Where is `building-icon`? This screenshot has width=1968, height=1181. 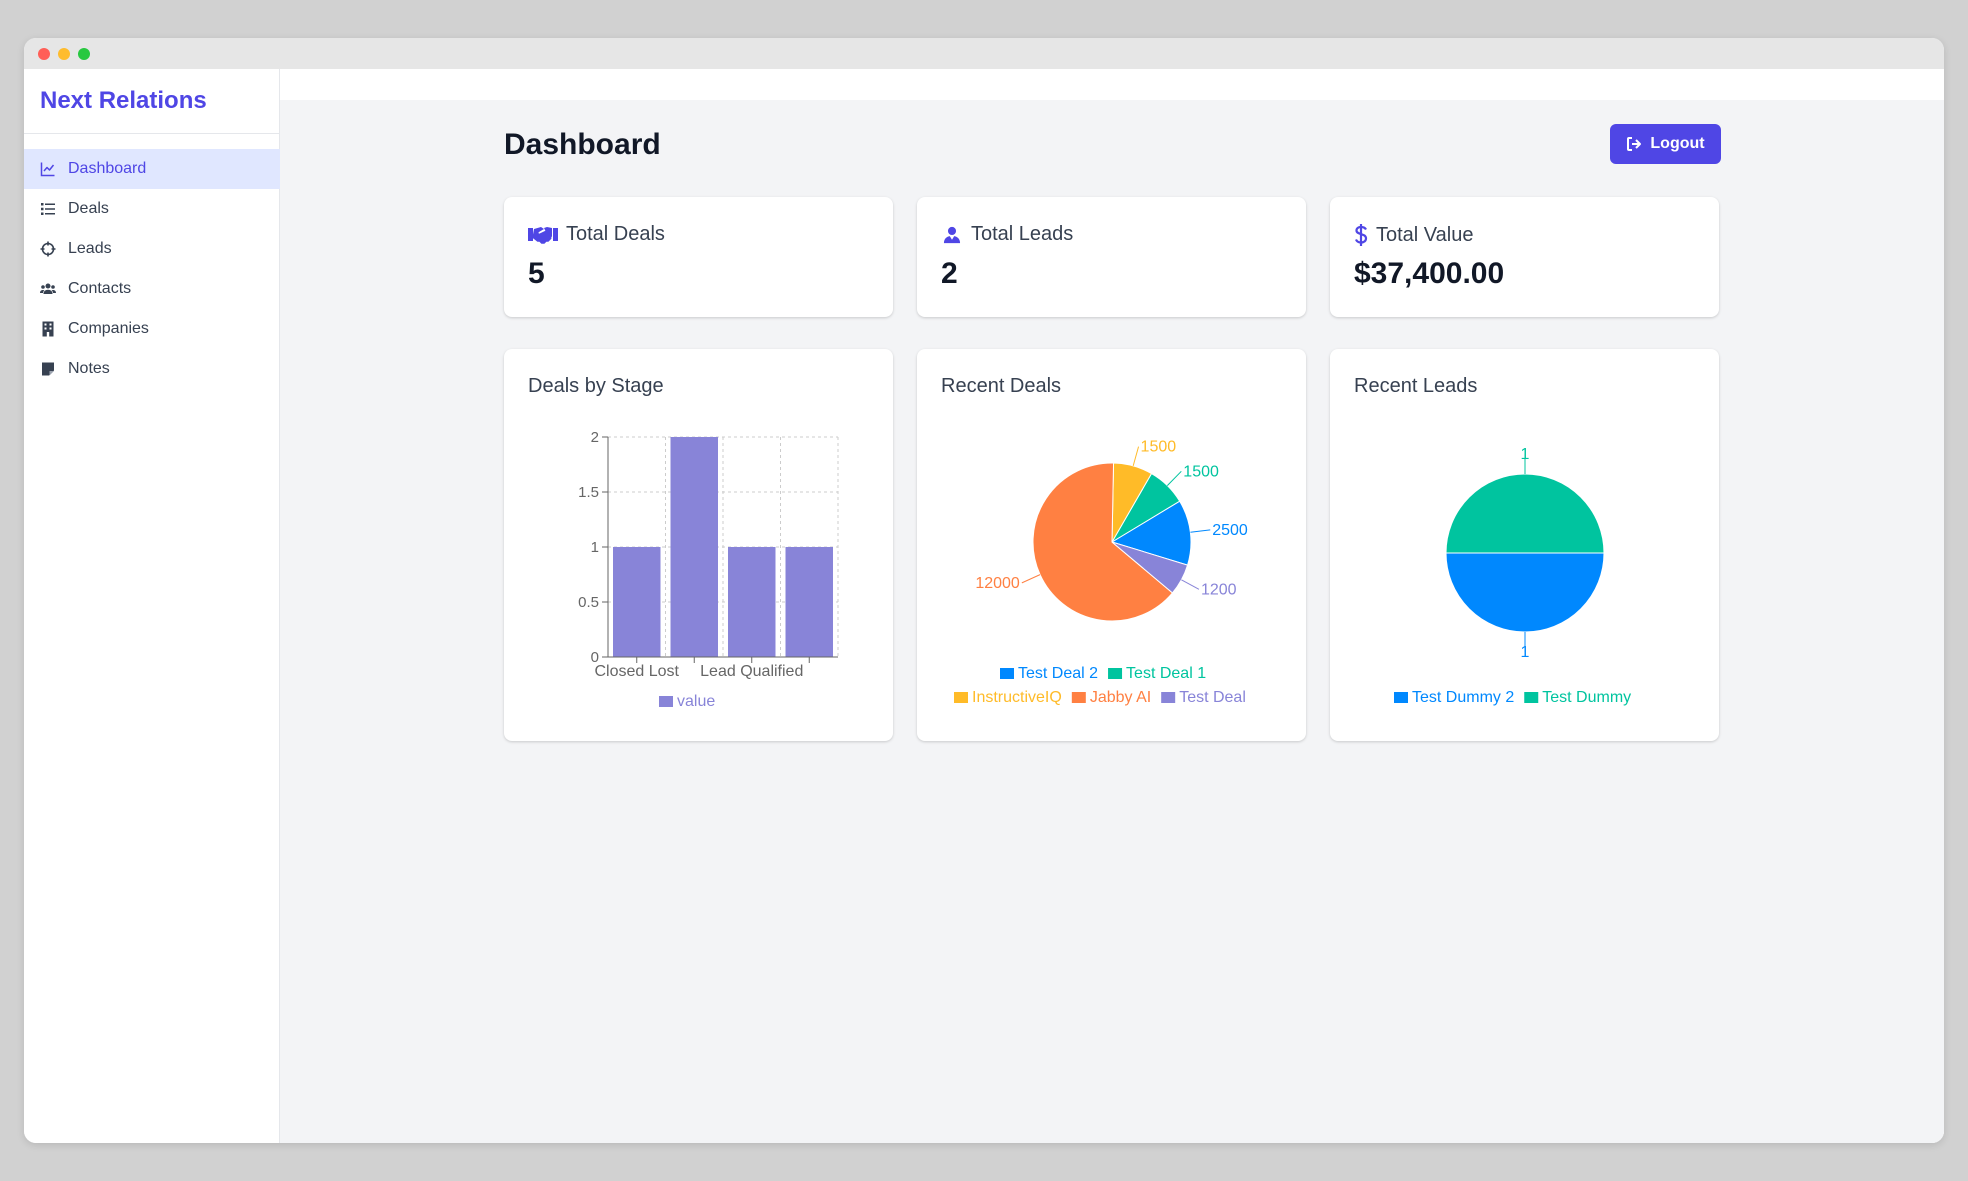 building-icon is located at coordinates (48, 329).